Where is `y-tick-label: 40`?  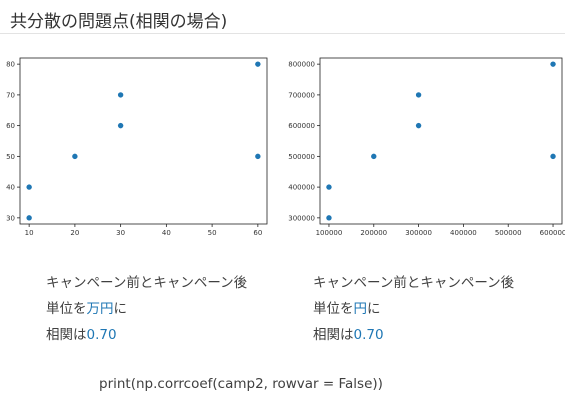
y-tick-label: 40 is located at coordinates (10, 188).